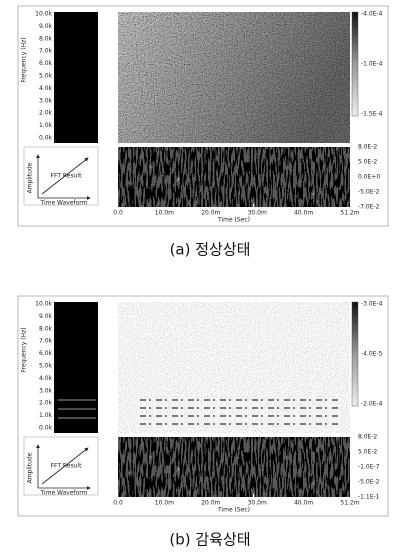 The height and width of the screenshot is (554, 406). What do you see at coordinates (369, 177) in the screenshot?
I see `amplitude-label: 0.0E+0` at bounding box center [369, 177].